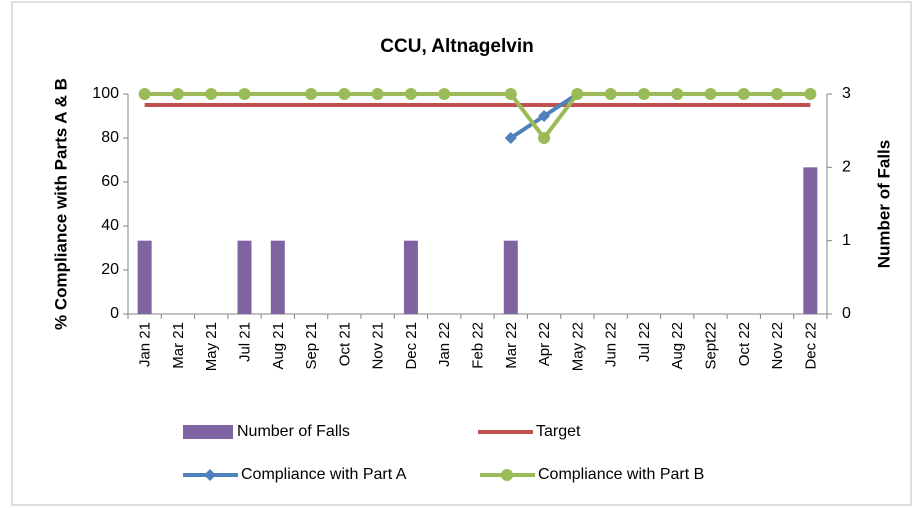 The width and height of the screenshot is (916, 508). What do you see at coordinates (114, 313) in the screenshot?
I see `y-tick-label: 0` at bounding box center [114, 313].